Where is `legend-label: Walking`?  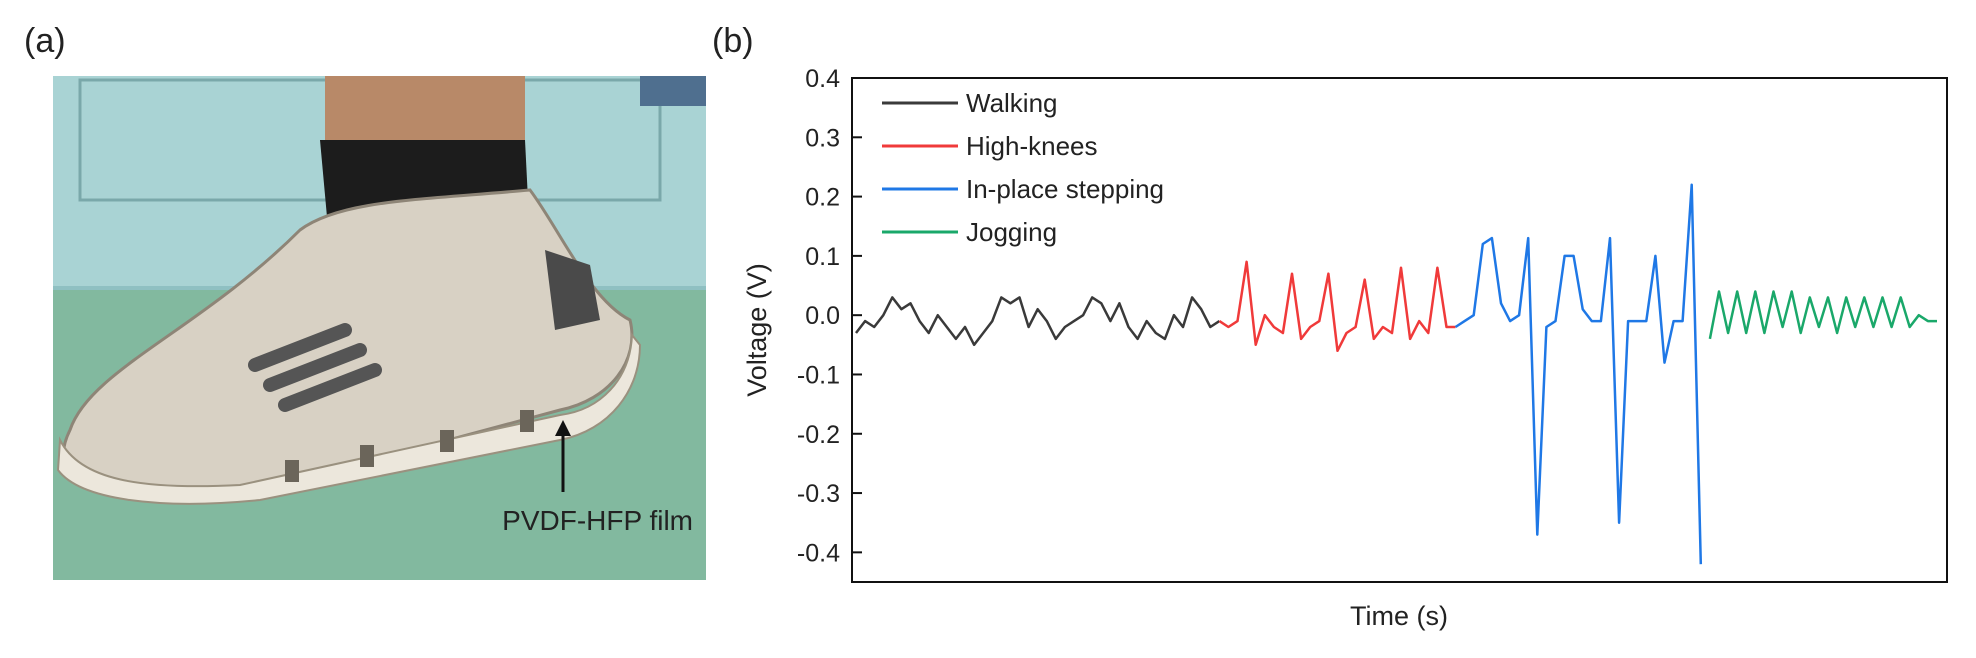 legend-label: Walking is located at coordinates (1012, 103).